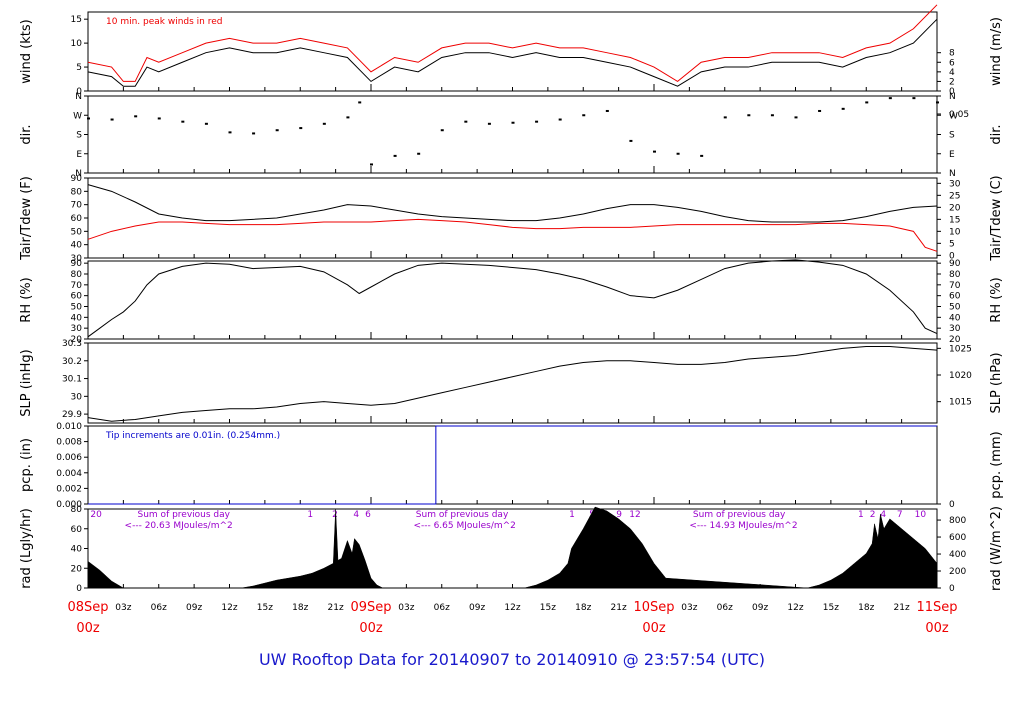 Image resolution: width=1024 pixels, height=704 pixels. I want to click on panel-5-ytick-right-label: 0, so click(952, 505).